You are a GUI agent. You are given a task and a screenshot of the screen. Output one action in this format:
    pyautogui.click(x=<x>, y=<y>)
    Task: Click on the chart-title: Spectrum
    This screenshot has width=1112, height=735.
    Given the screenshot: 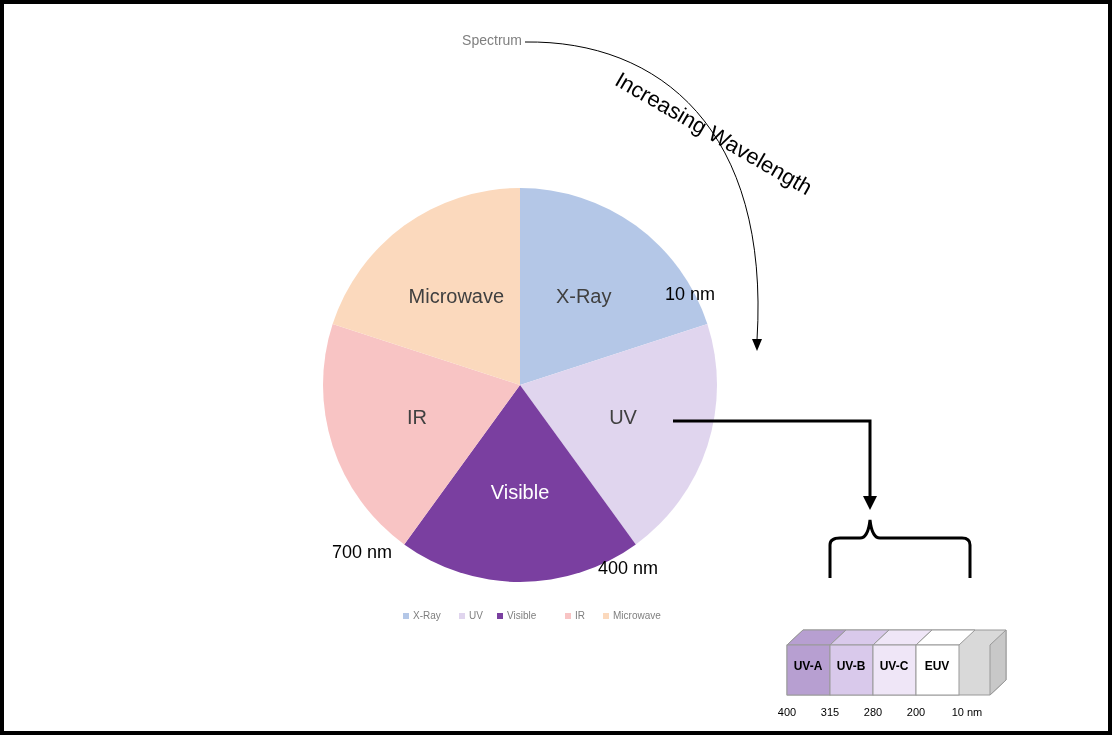 What is the action you would take?
    pyautogui.click(x=492, y=40)
    